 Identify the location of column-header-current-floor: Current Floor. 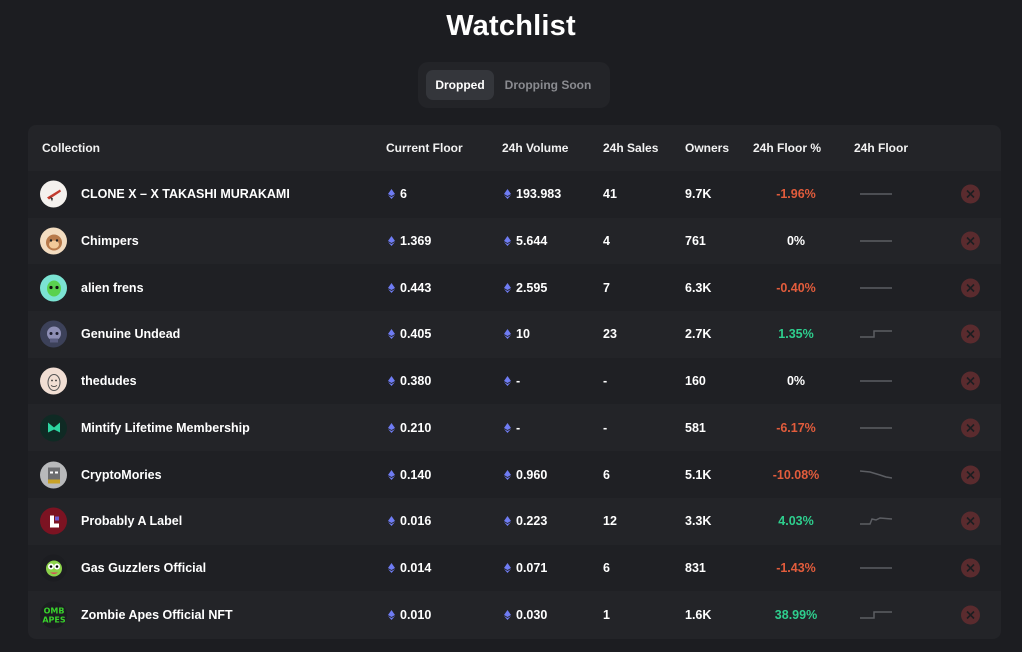
(424, 148).